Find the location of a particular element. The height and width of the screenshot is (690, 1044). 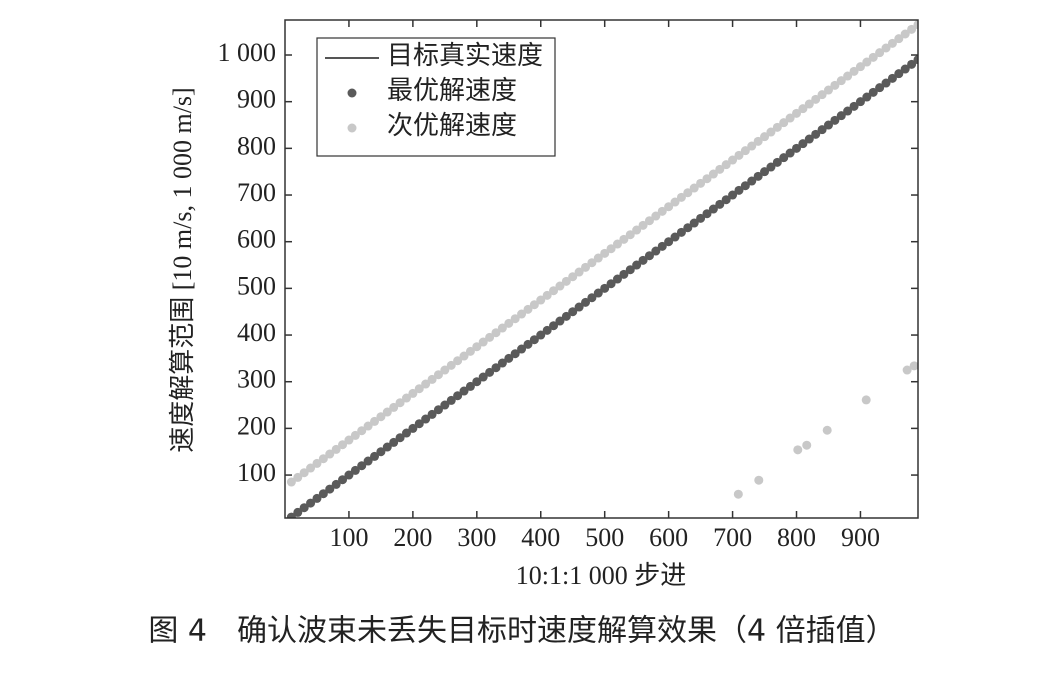

x-tick-label: 300 is located at coordinates (476, 537).